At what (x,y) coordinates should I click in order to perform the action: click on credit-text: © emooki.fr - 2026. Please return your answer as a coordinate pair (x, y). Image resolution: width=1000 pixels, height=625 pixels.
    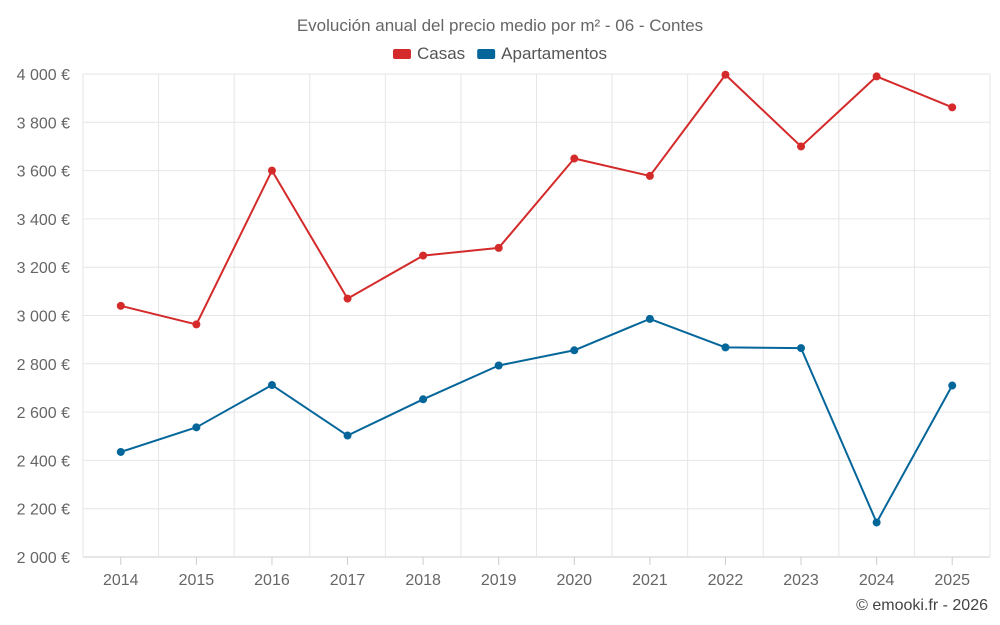
    Looking at the image, I should click on (922, 605).